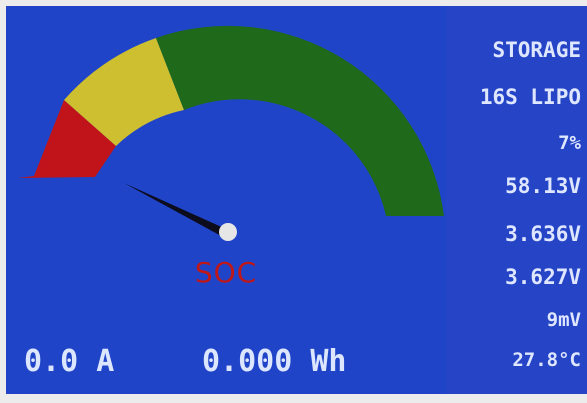  Describe the element at coordinates (536, 50) in the screenshot. I see `mode-label: STORAGE` at that location.